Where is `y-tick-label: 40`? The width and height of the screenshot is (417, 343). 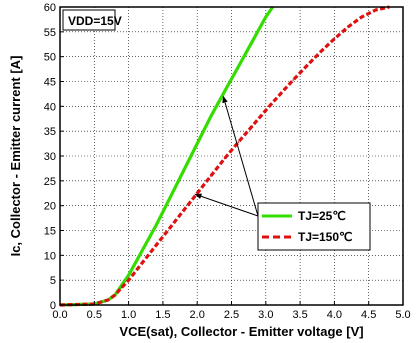 y-tick-label: 40 is located at coordinates (50, 107).